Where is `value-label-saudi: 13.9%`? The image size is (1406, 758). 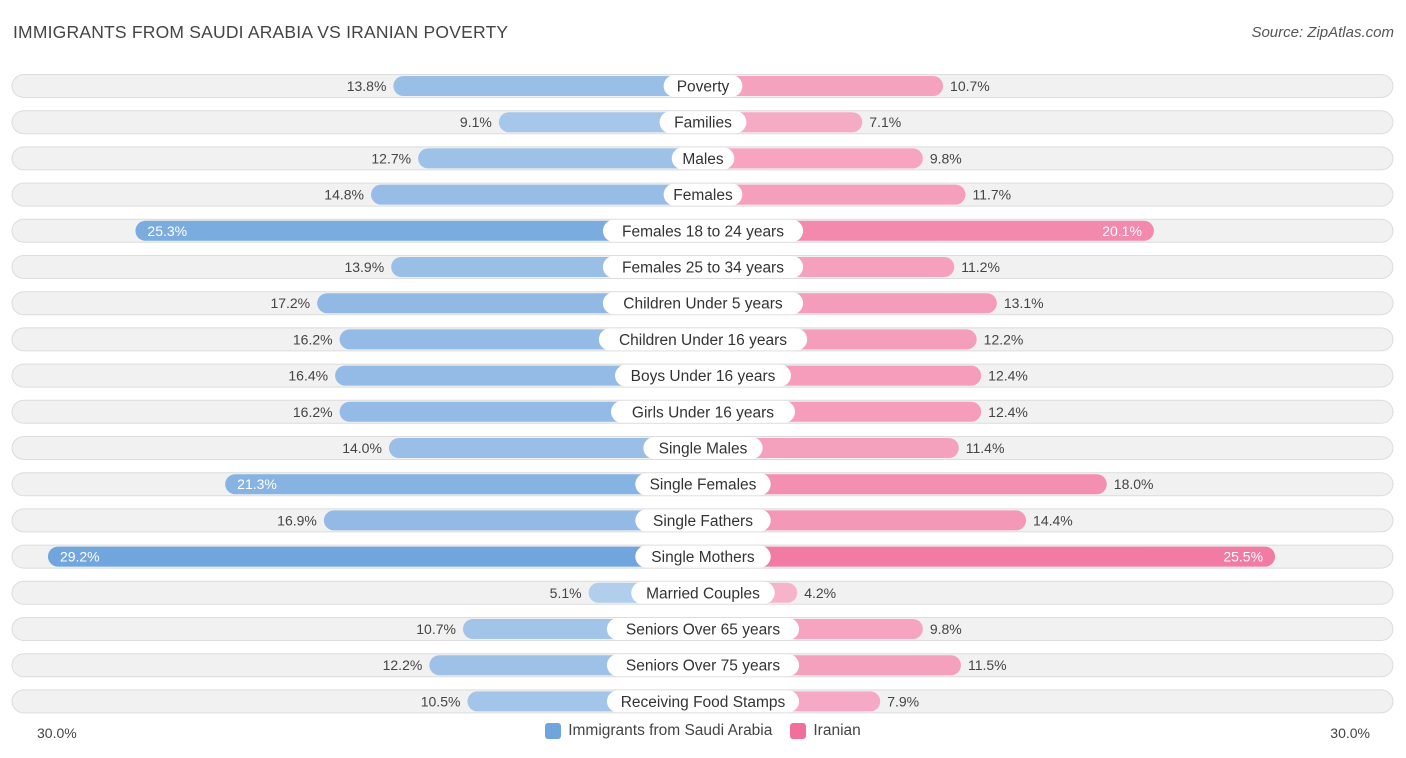
value-label-saudi: 13.9% is located at coordinates (364, 267).